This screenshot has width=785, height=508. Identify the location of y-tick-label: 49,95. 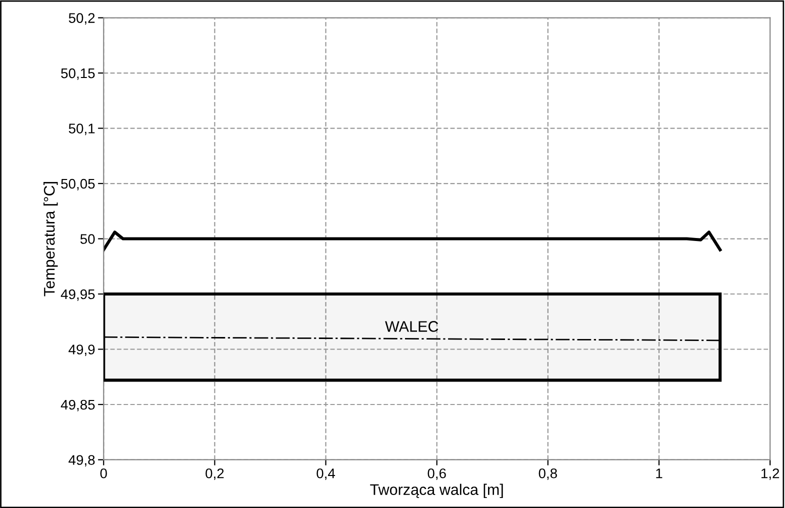
(77, 295).